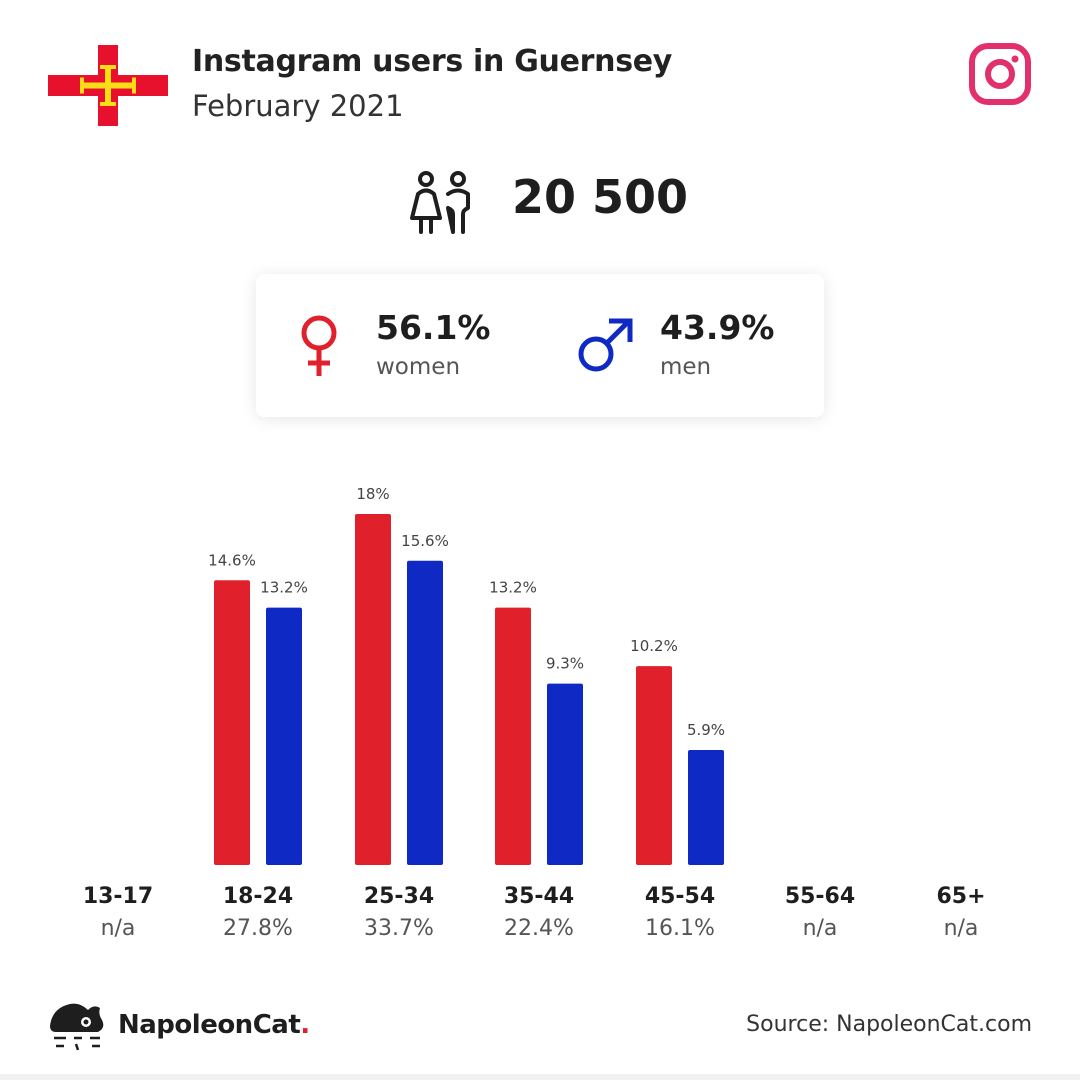 This screenshot has height=1080, width=1080. Describe the element at coordinates (600, 197) in the screenshot. I see `total-users-value: 20 500` at that location.